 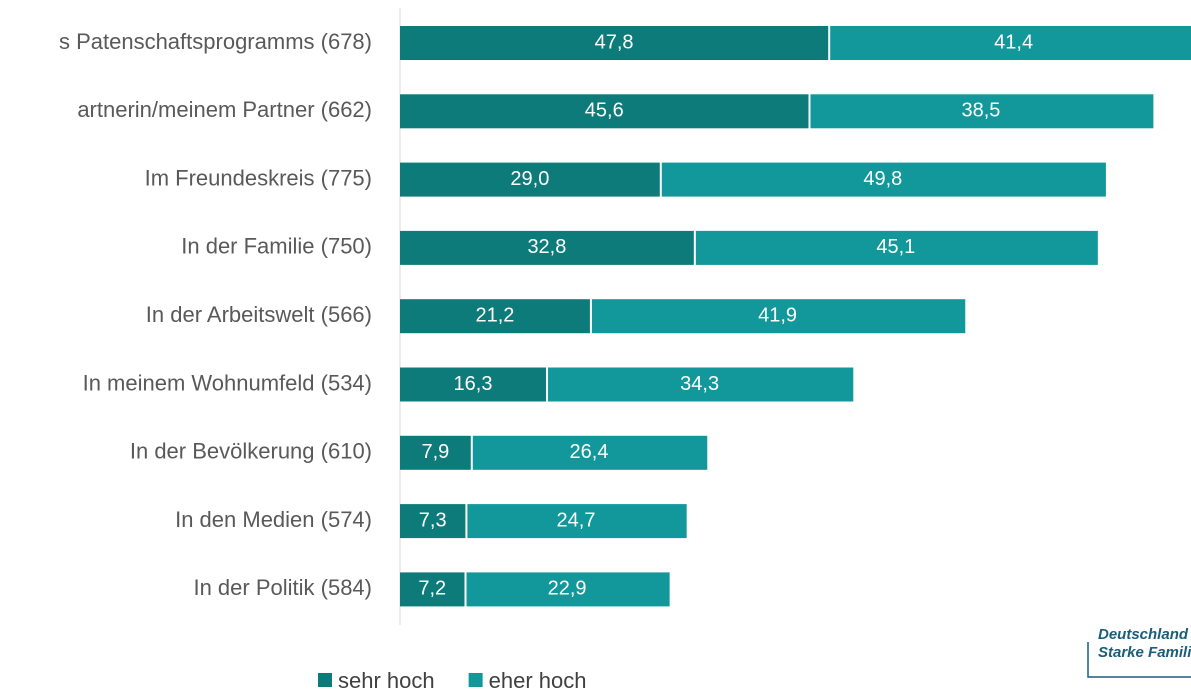 I want to click on value-label: 41,9, so click(x=777, y=315).